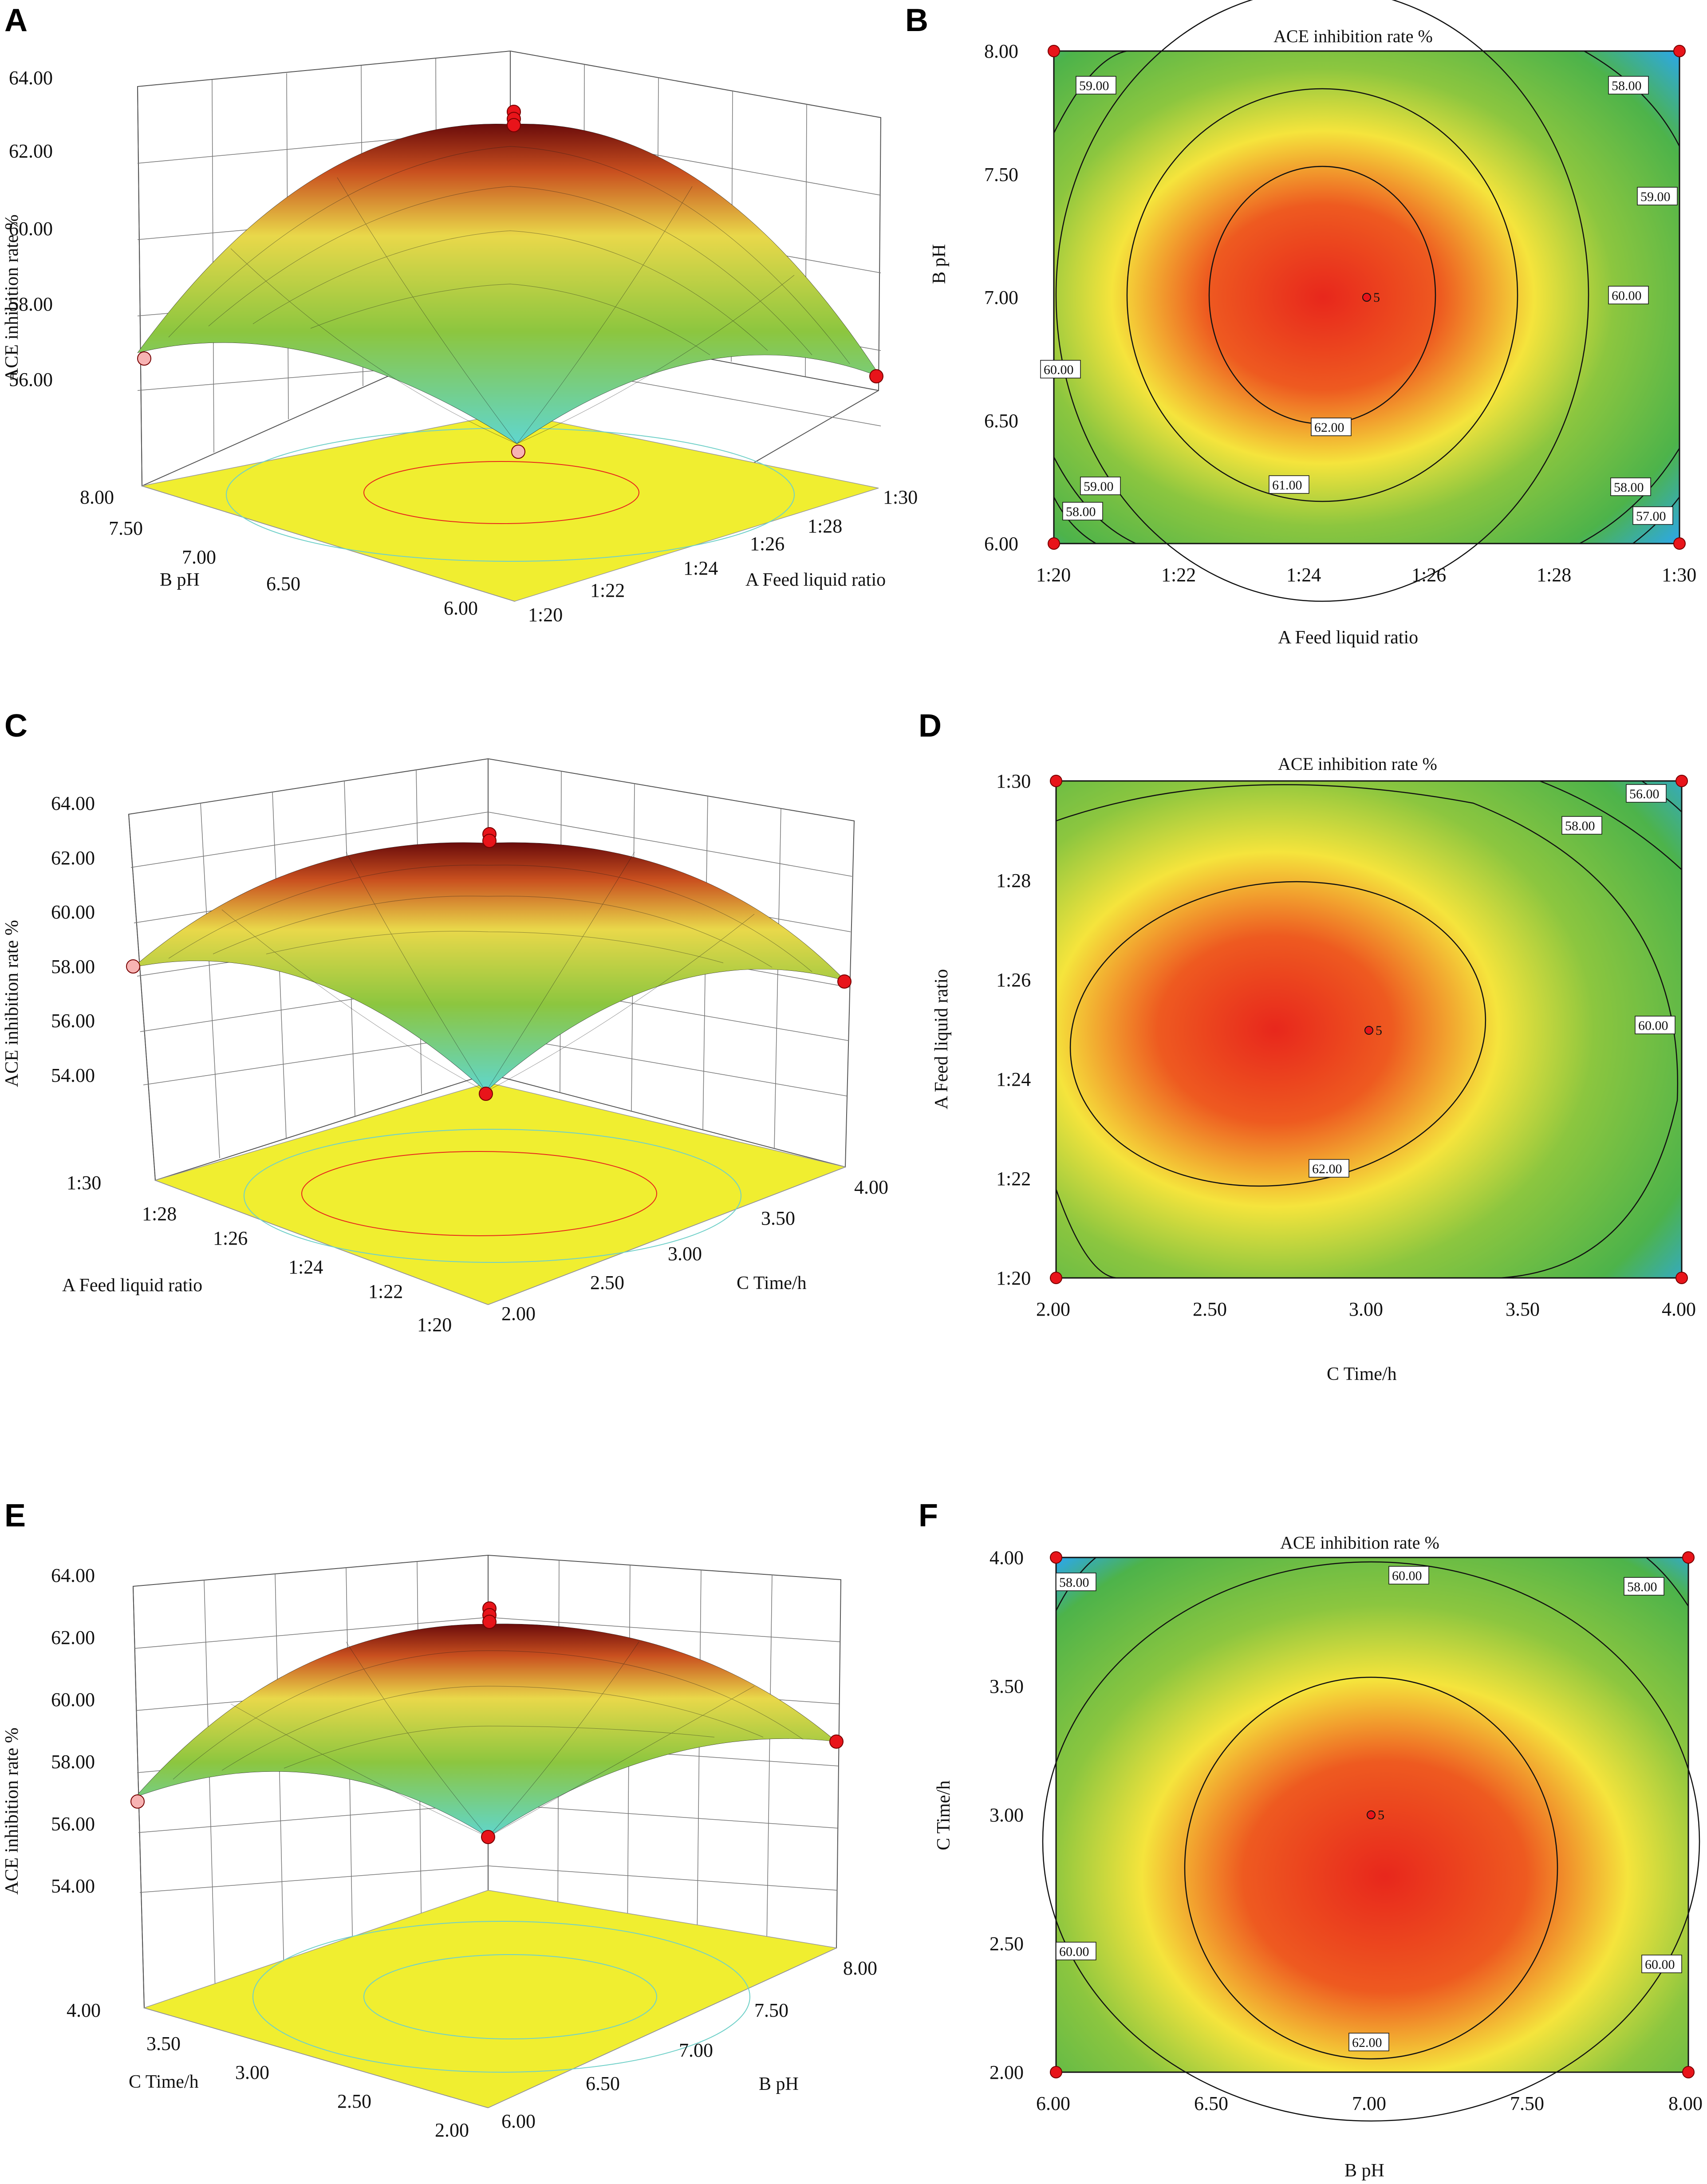 Image resolution: width=1707 pixels, height=2184 pixels. I want to click on y-tick-c-2: 1:26, so click(230, 1238).